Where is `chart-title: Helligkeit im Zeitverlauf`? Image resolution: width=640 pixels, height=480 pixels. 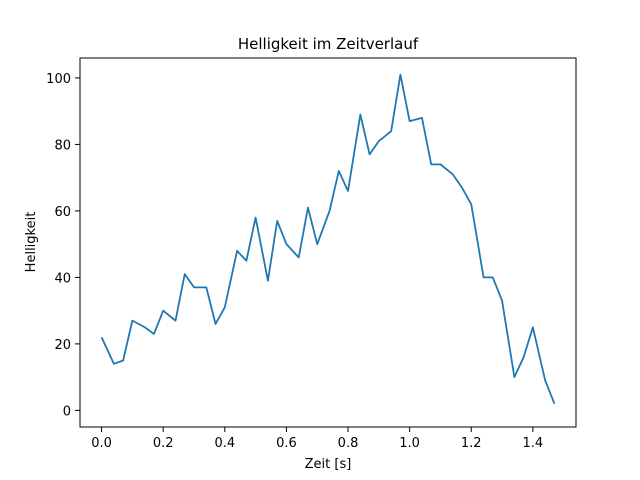 chart-title: Helligkeit im Zeitverlauf is located at coordinates (328, 44).